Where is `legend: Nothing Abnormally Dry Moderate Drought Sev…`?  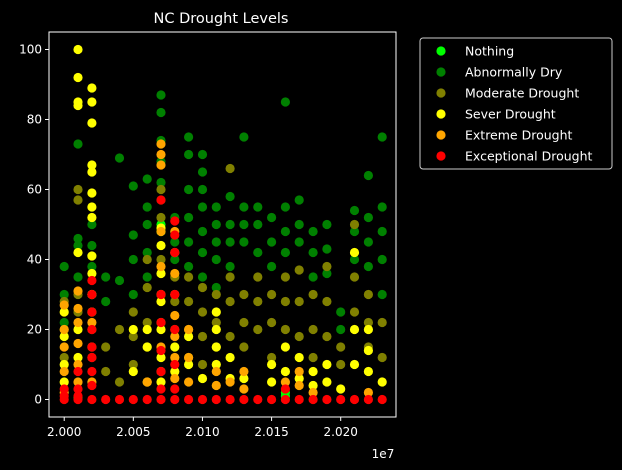 legend: Nothing Abnormally Dry Moderate Drought Sev… is located at coordinates (516, 103).